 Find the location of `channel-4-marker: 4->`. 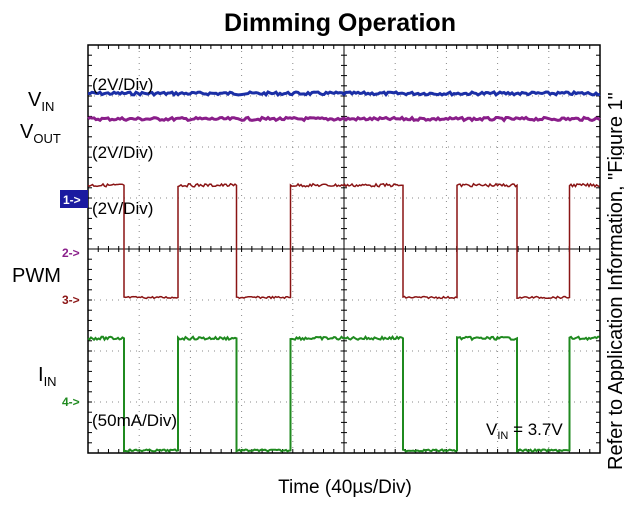

channel-4-marker: 4-> is located at coordinates (71, 402).